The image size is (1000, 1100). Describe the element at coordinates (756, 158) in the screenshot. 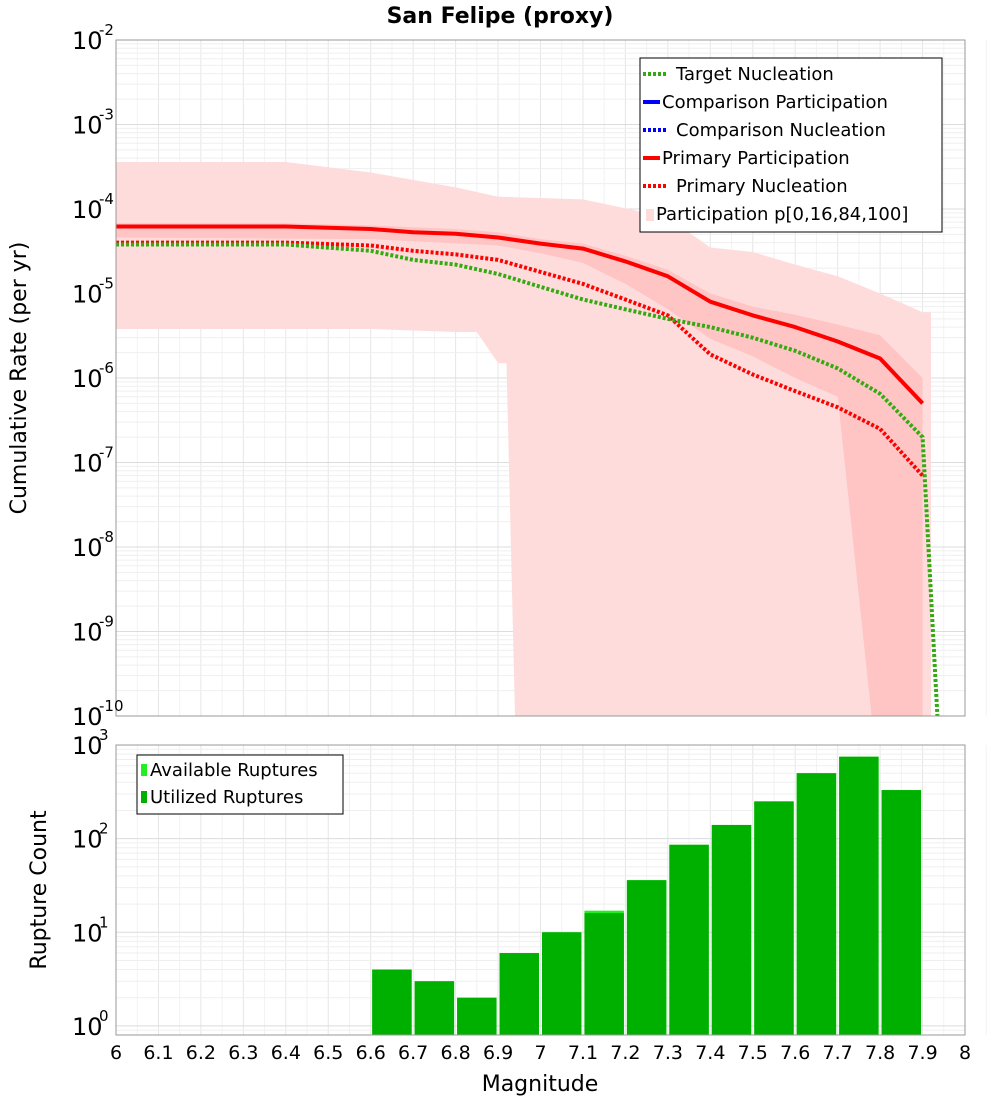

I see `legend-label: Primary Participation` at that location.